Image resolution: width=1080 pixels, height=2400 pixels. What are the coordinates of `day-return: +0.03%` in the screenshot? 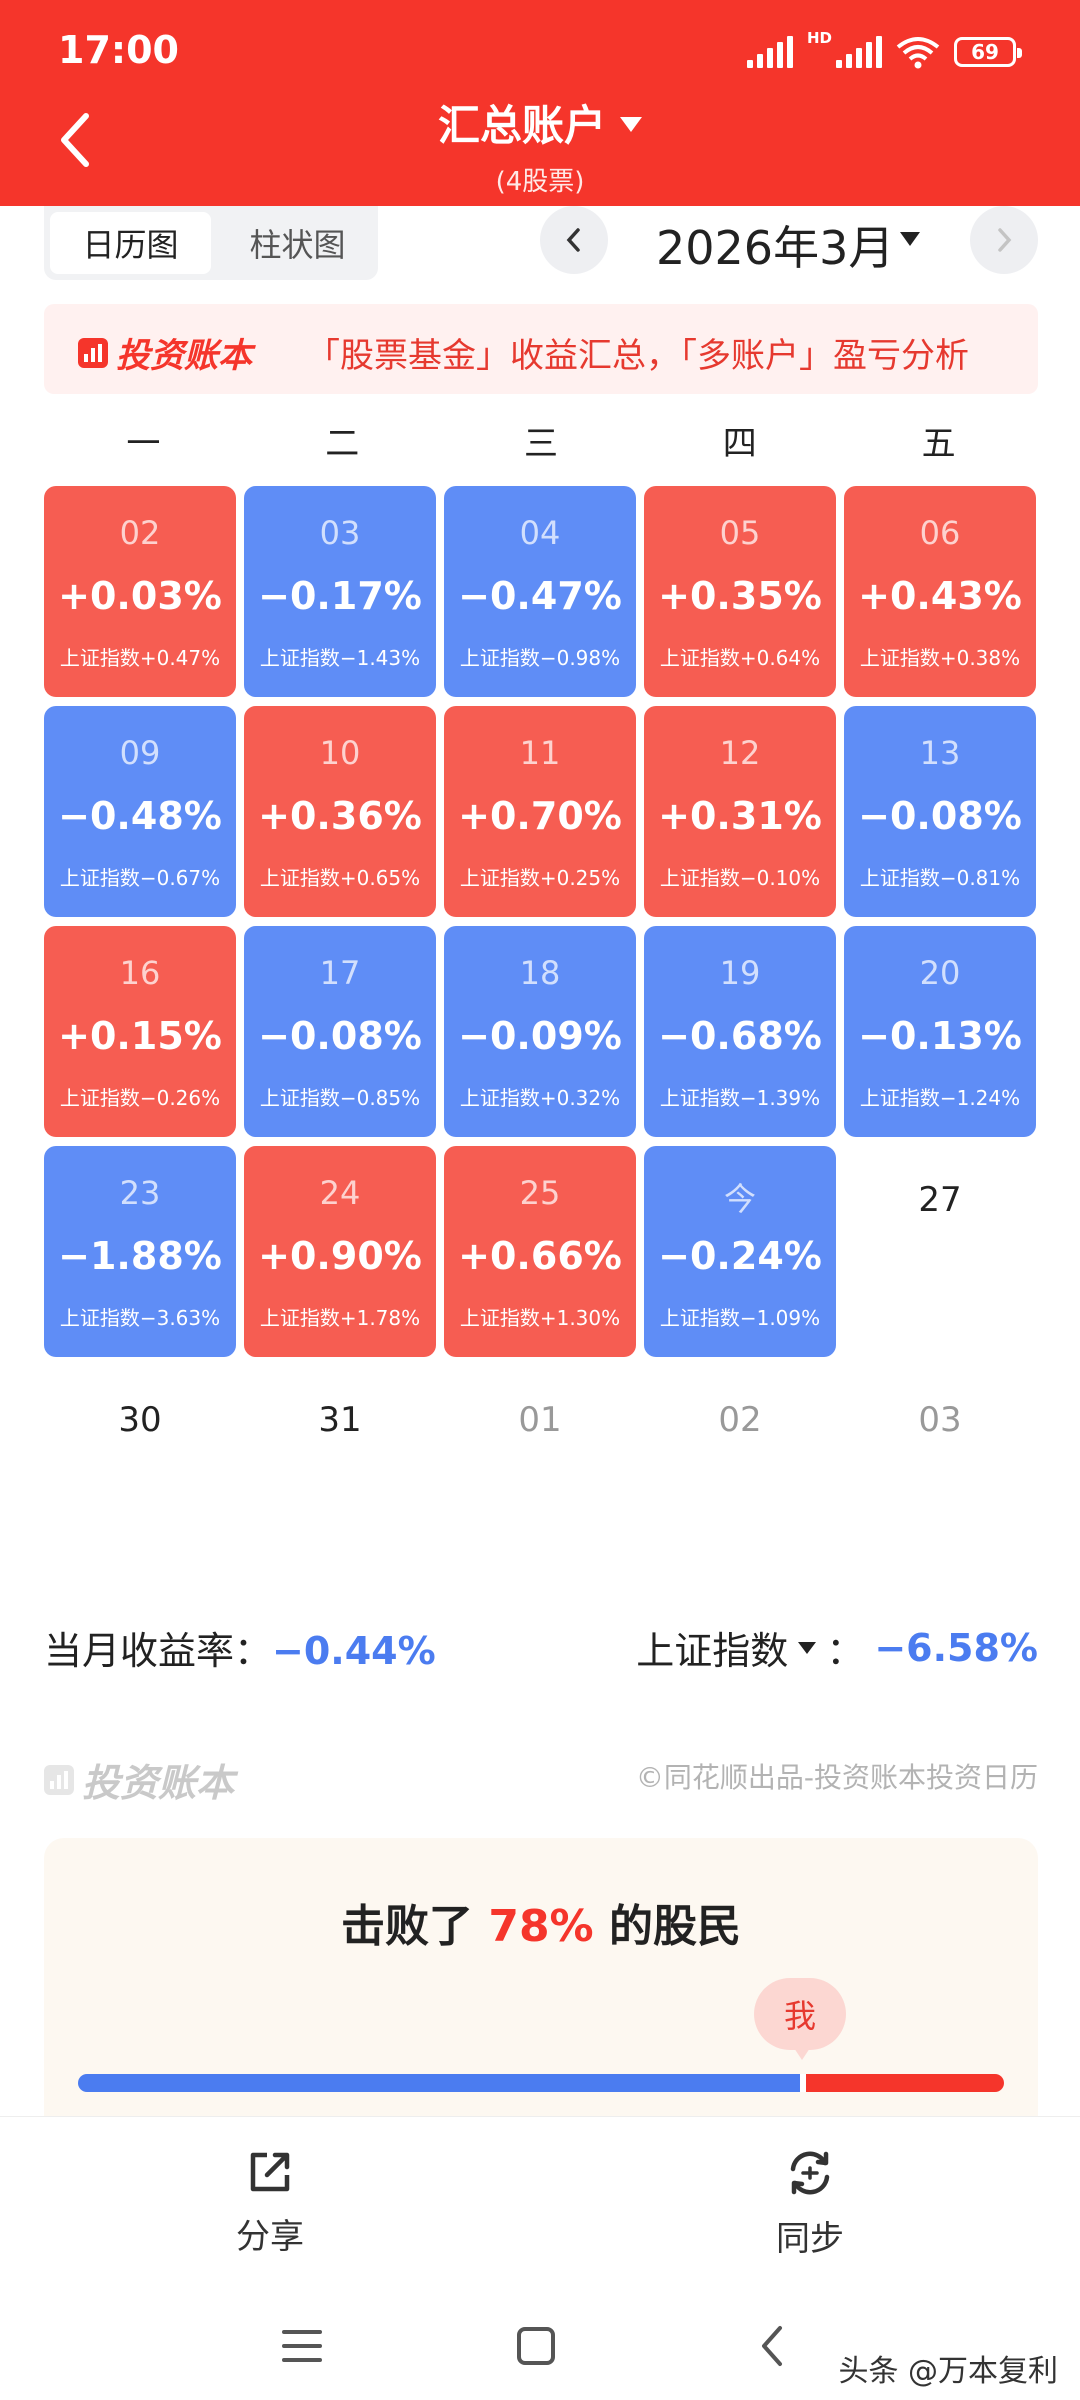 It's located at (140, 596).